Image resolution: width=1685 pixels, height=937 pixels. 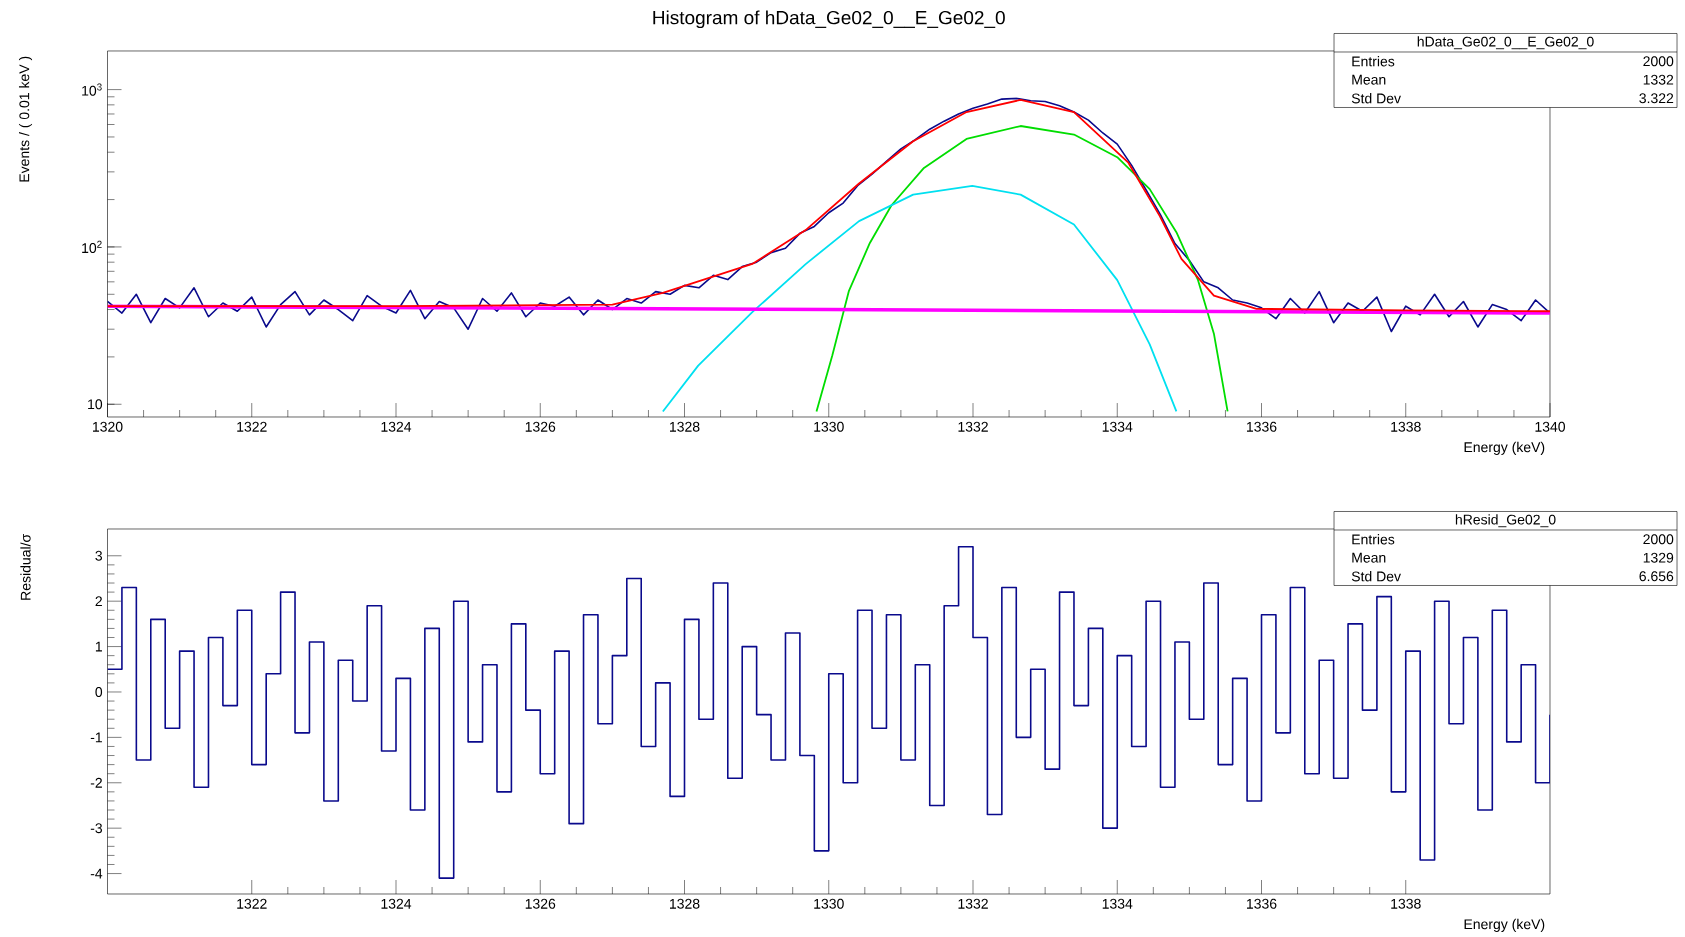 I want to click on y-axis-title: Events / ( 0.01 keV ), so click(x=25, y=119).